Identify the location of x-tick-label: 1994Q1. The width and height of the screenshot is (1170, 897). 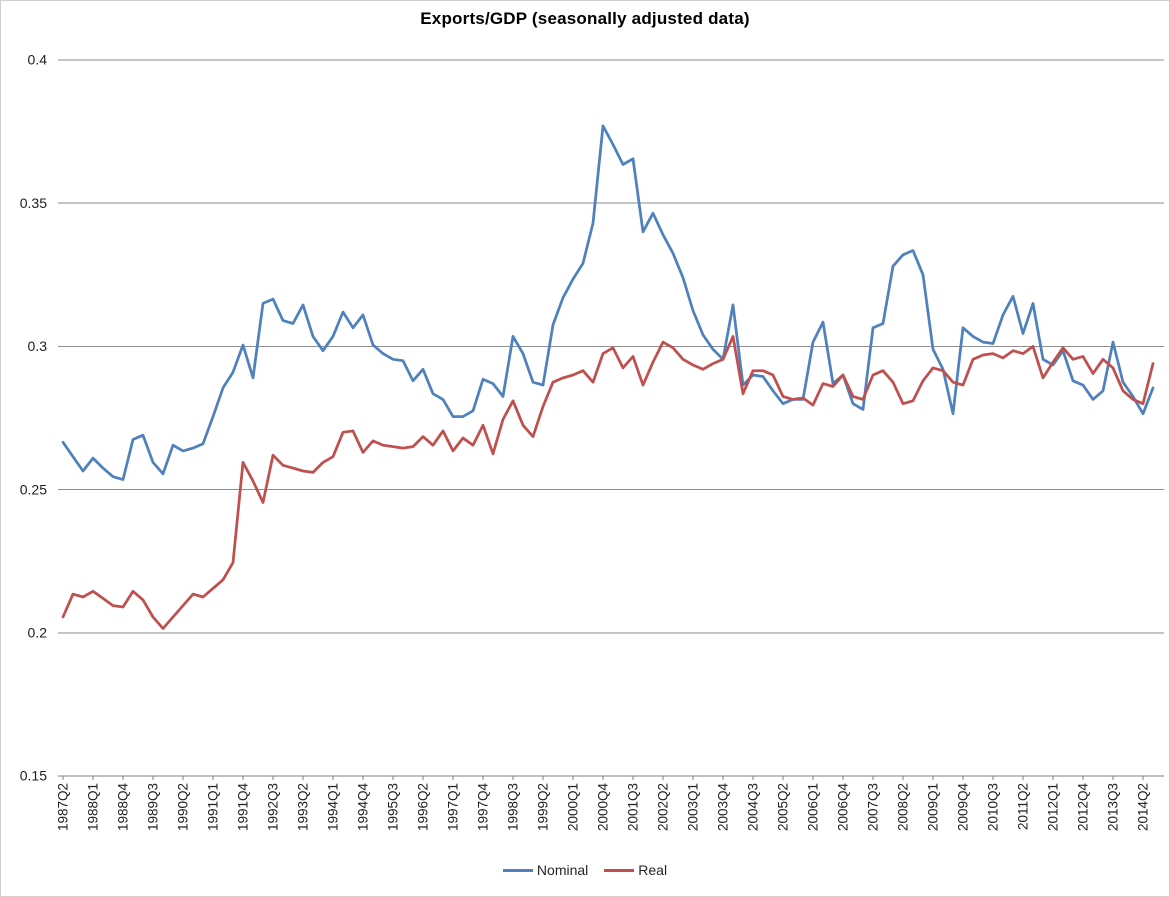
(333, 807).